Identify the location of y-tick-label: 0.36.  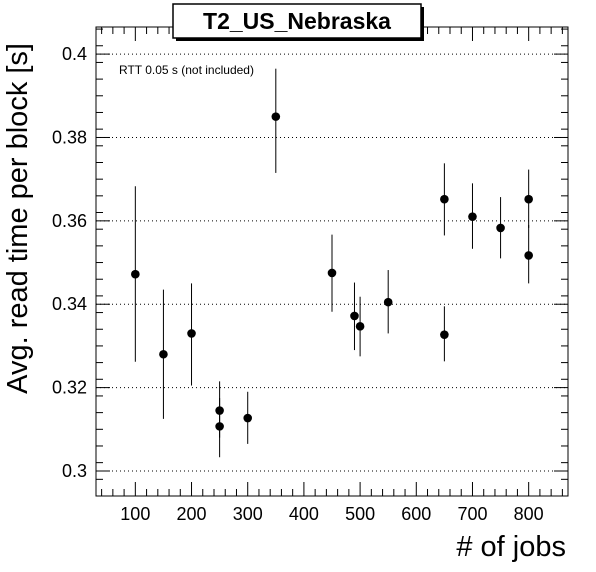
(69, 221).